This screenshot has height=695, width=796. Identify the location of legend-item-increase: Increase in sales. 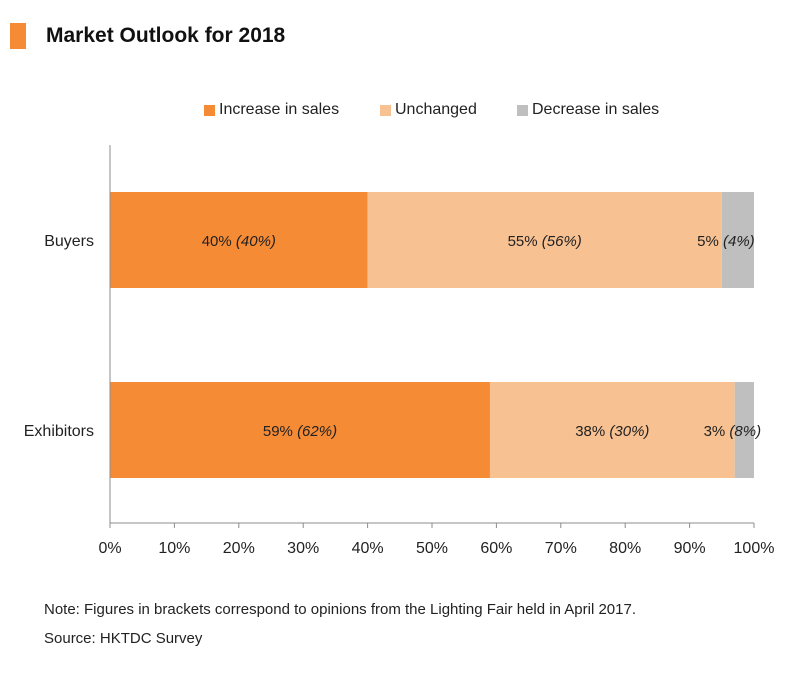
(271, 110).